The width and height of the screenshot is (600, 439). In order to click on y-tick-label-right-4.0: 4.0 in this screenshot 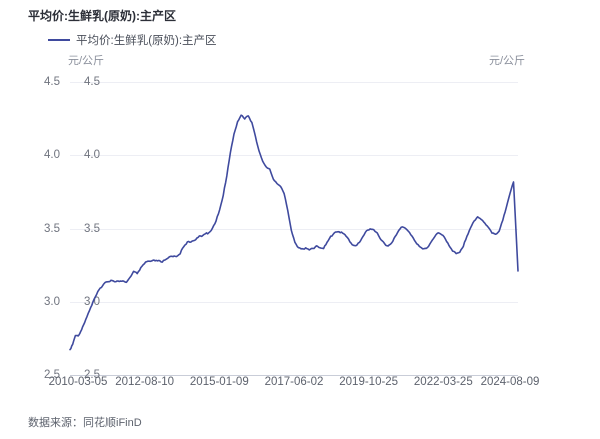, I will do `click(92, 155)`.